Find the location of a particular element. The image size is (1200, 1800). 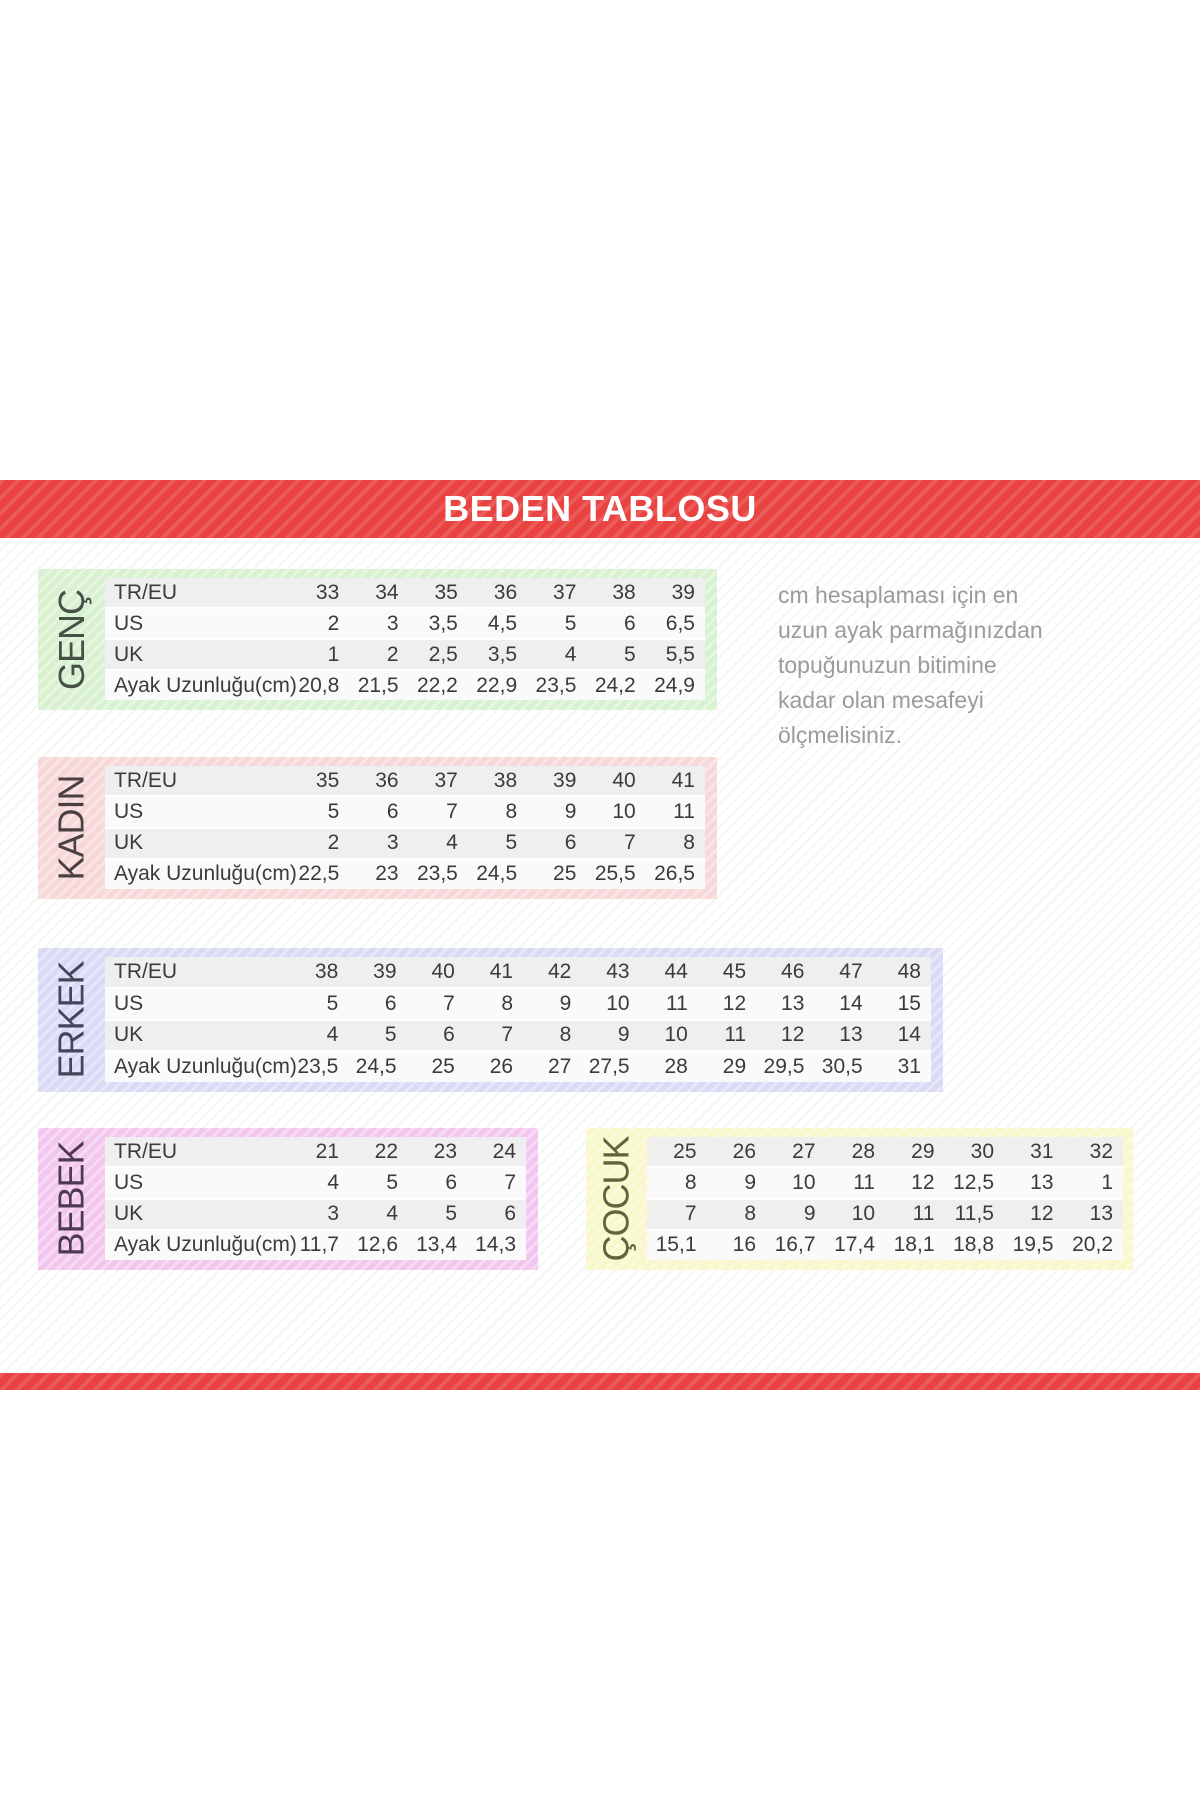

size-value-cell: 12 is located at coordinates (923, 1182).